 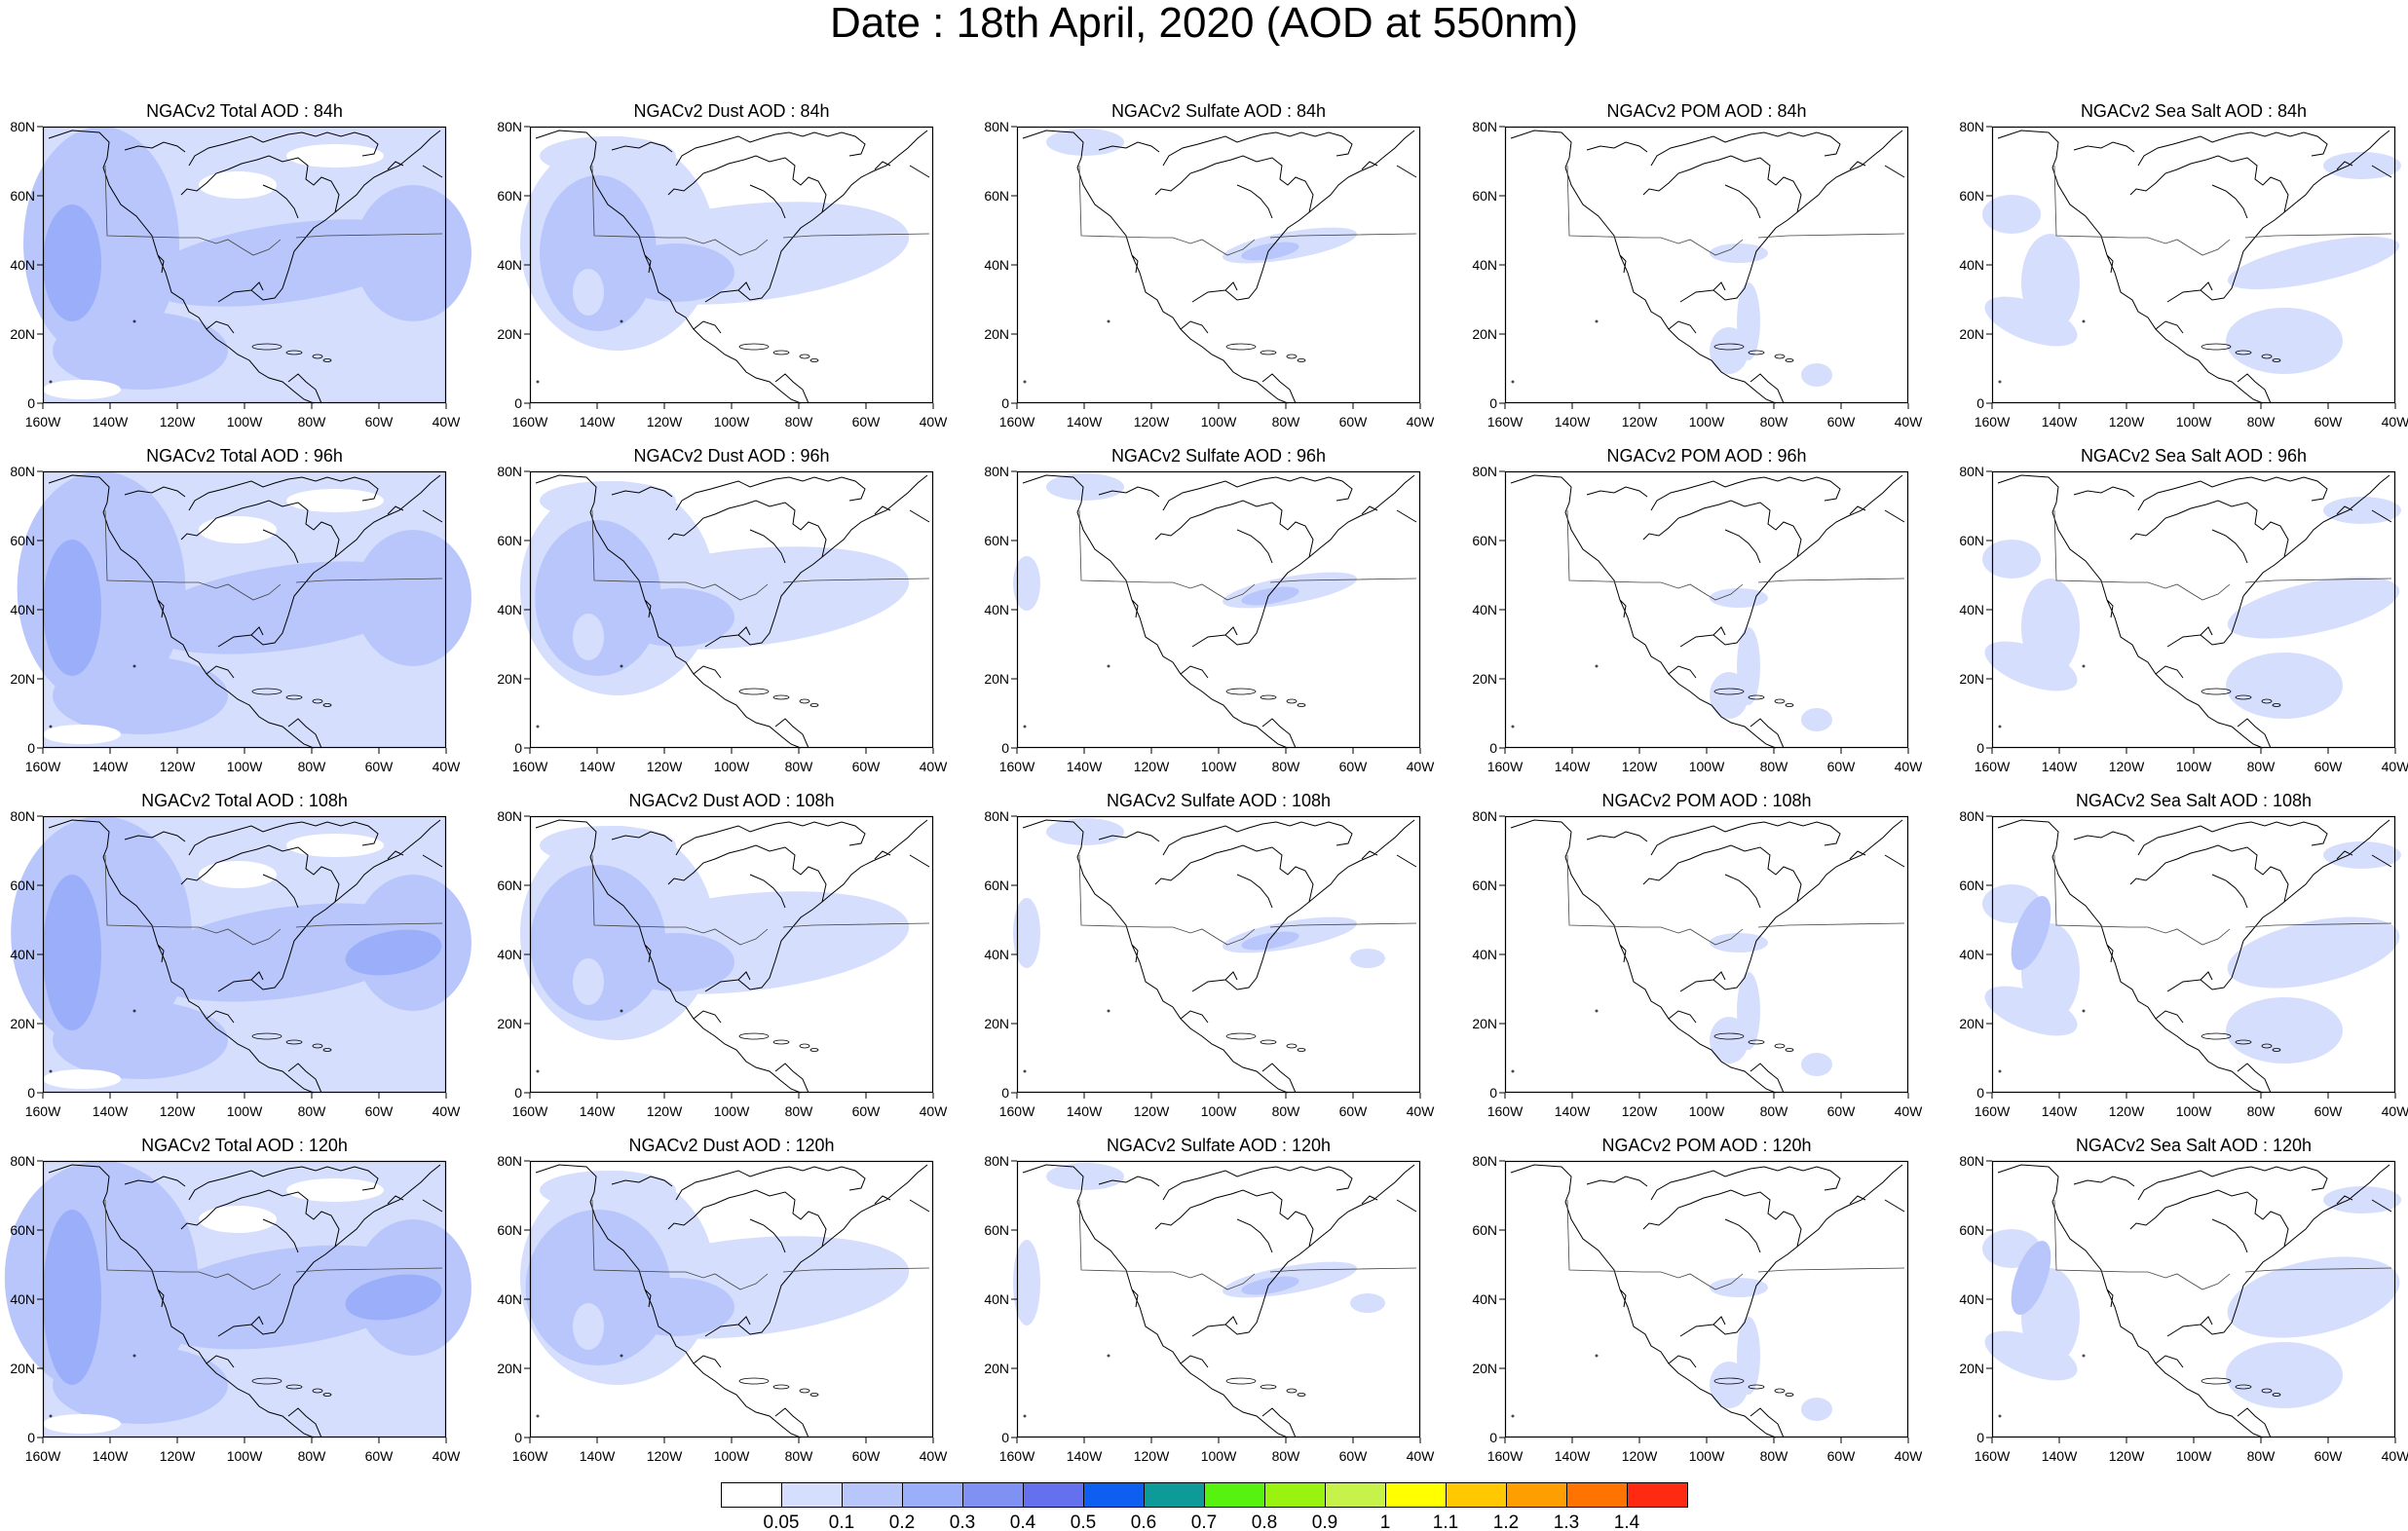 What do you see at coordinates (2194, 800) in the screenshot?
I see `panel-title: NGACv2 Sea Salt AOD : 108h` at bounding box center [2194, 800].